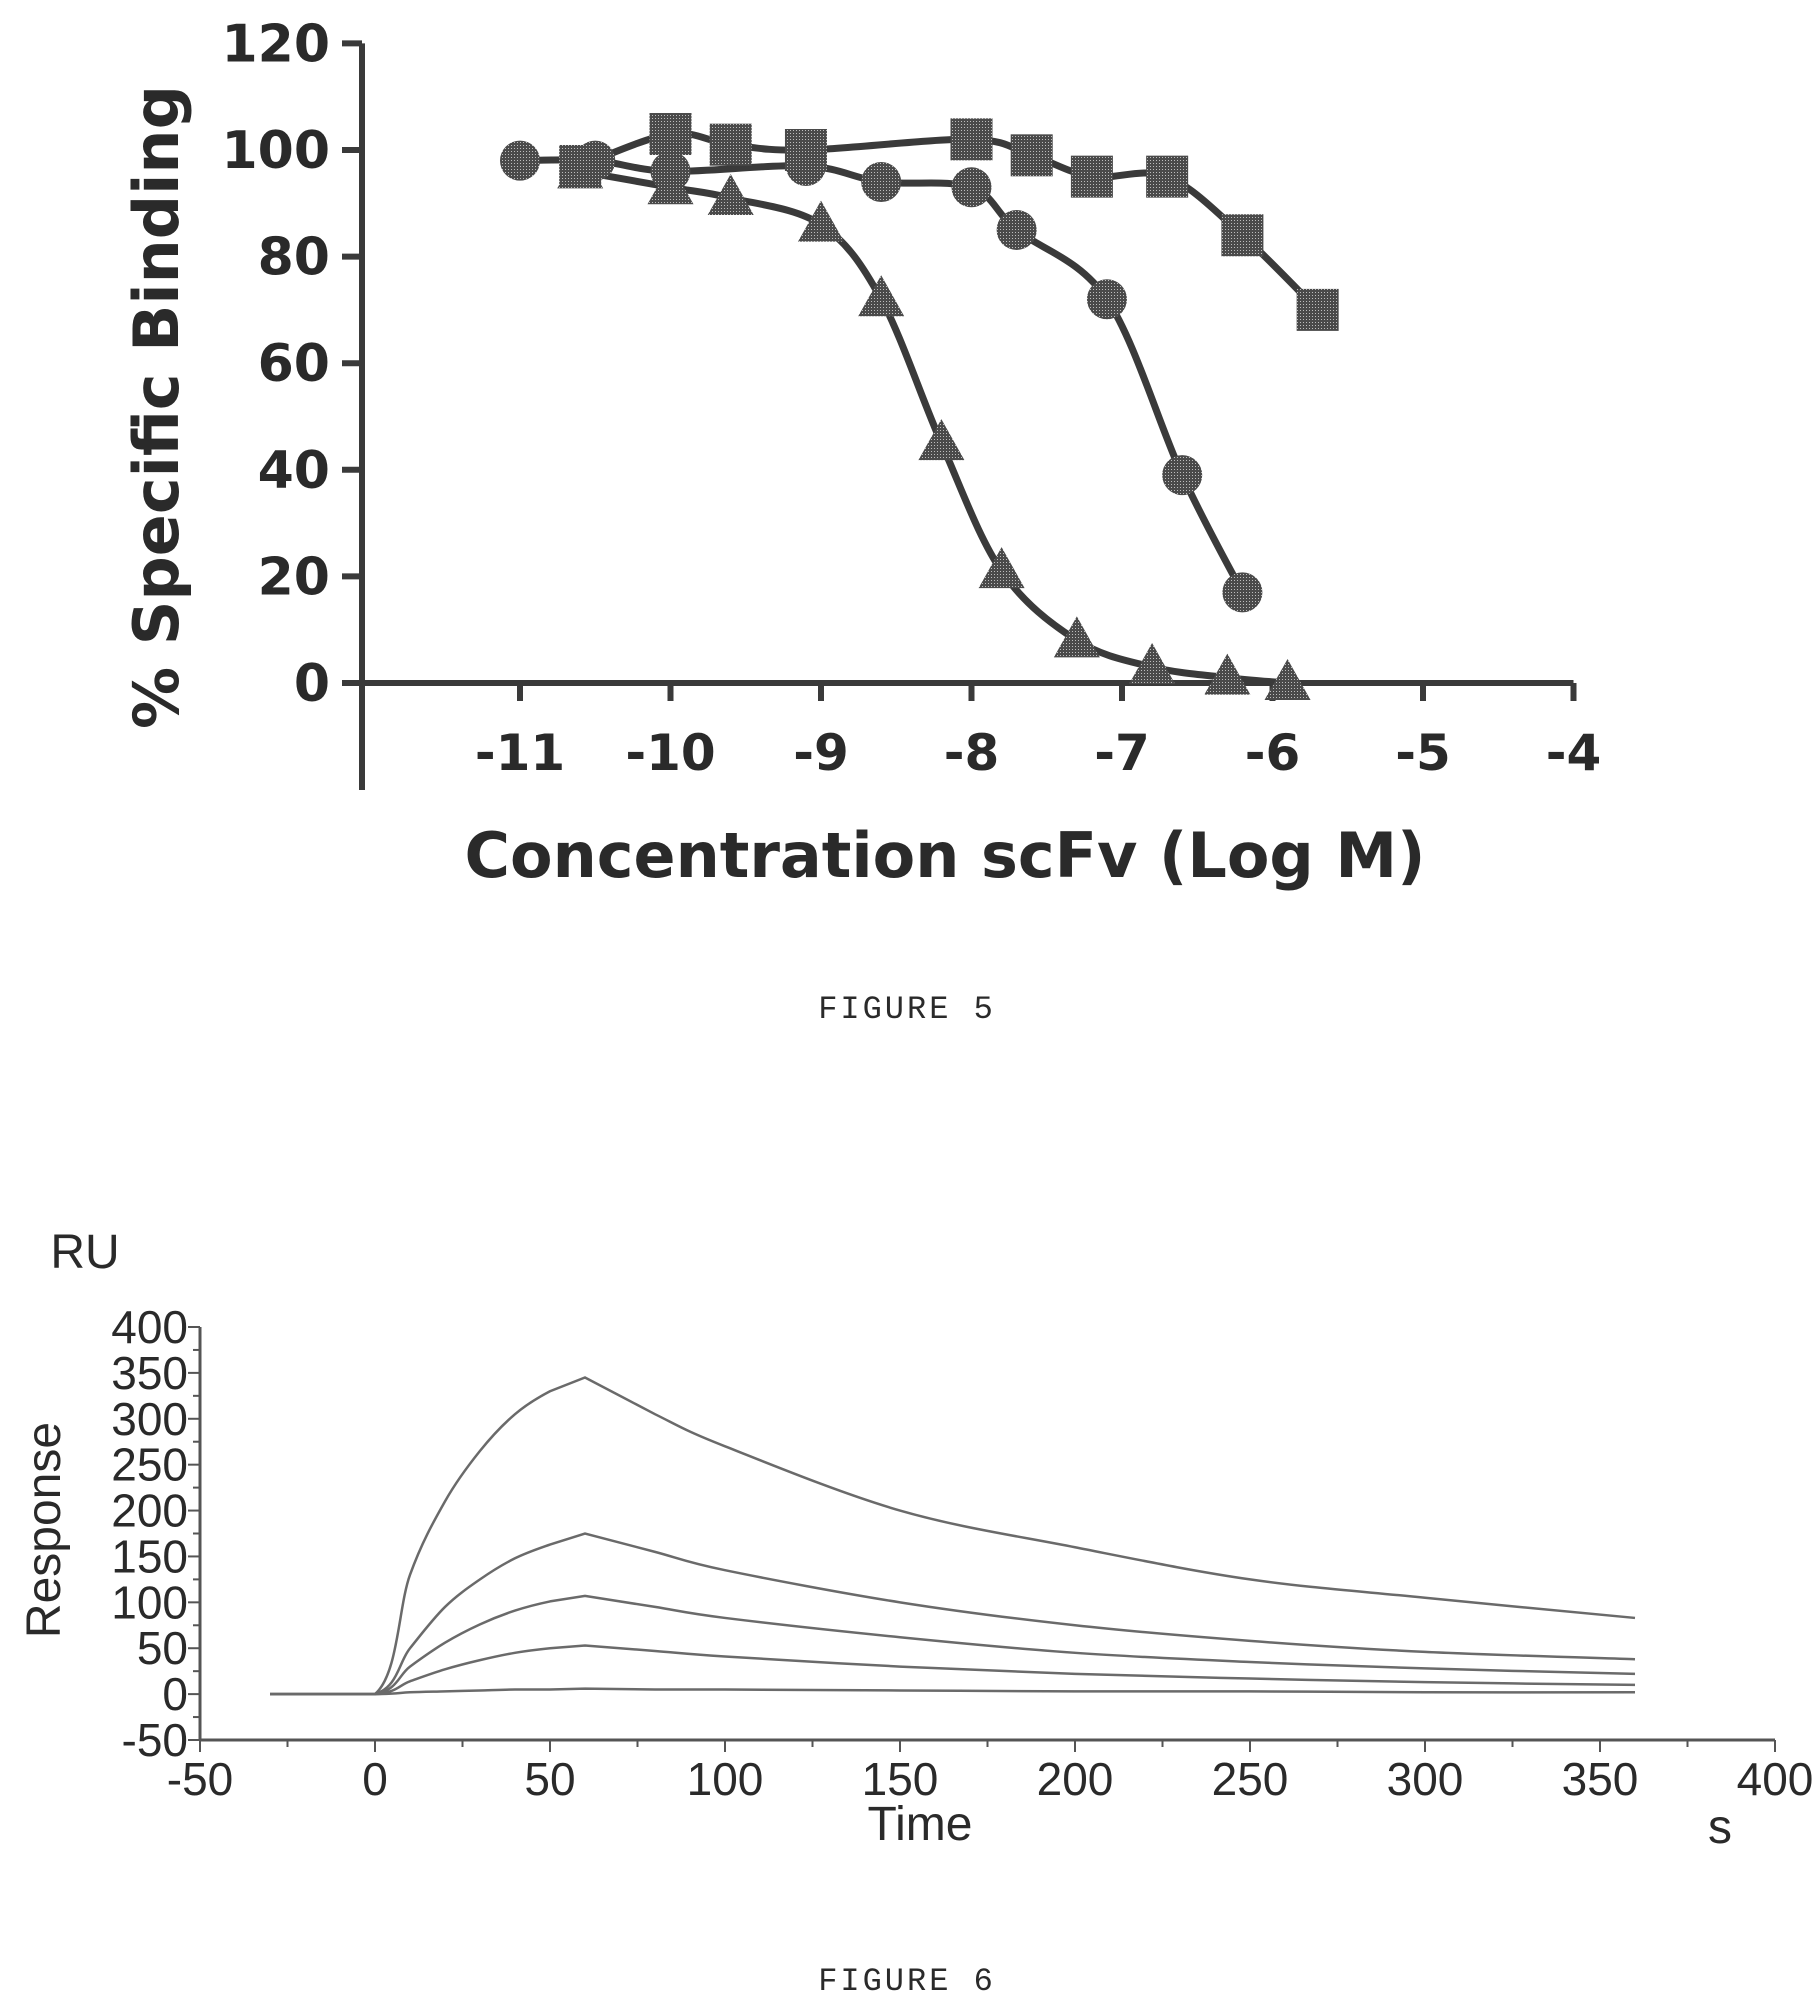  I want to click on fit-curve-square, so click(950, 221).